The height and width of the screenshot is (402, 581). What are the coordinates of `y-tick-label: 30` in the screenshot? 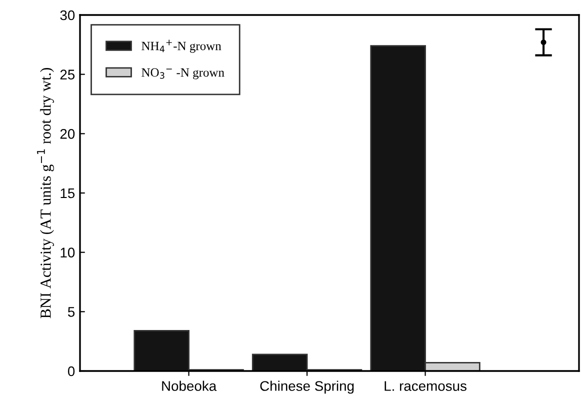 It's located at (67, 15).